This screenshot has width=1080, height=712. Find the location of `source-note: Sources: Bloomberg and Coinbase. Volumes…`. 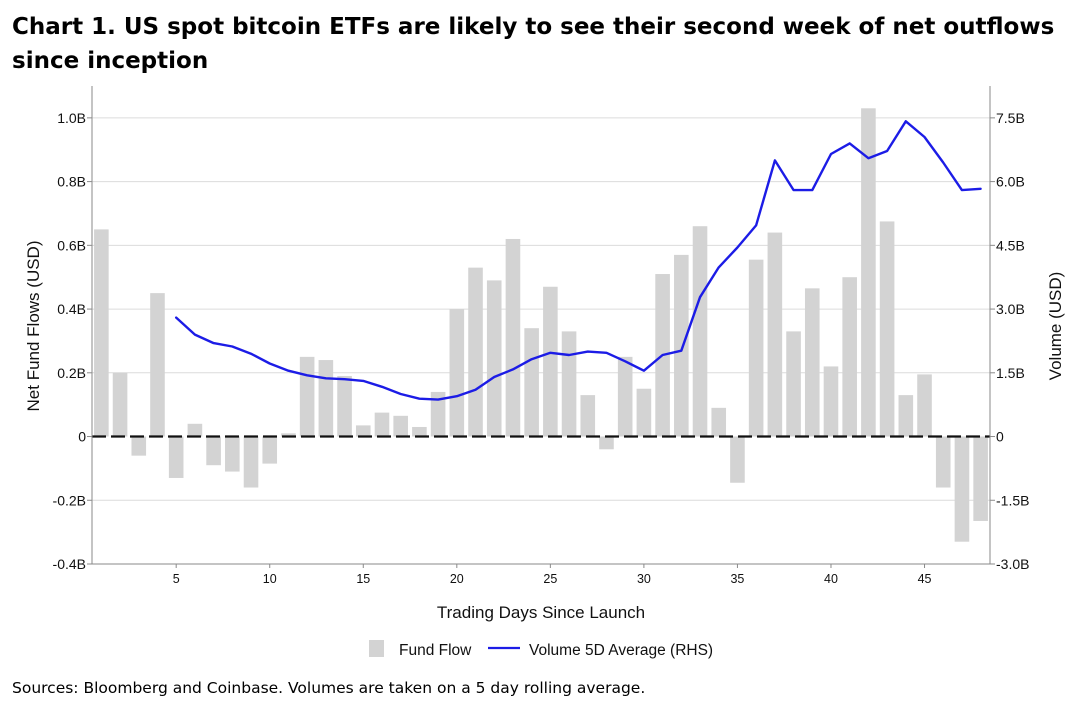

source-note: Sources: Bloomberg and Coinbase. Volumes… is located at coordinates (329, 688).